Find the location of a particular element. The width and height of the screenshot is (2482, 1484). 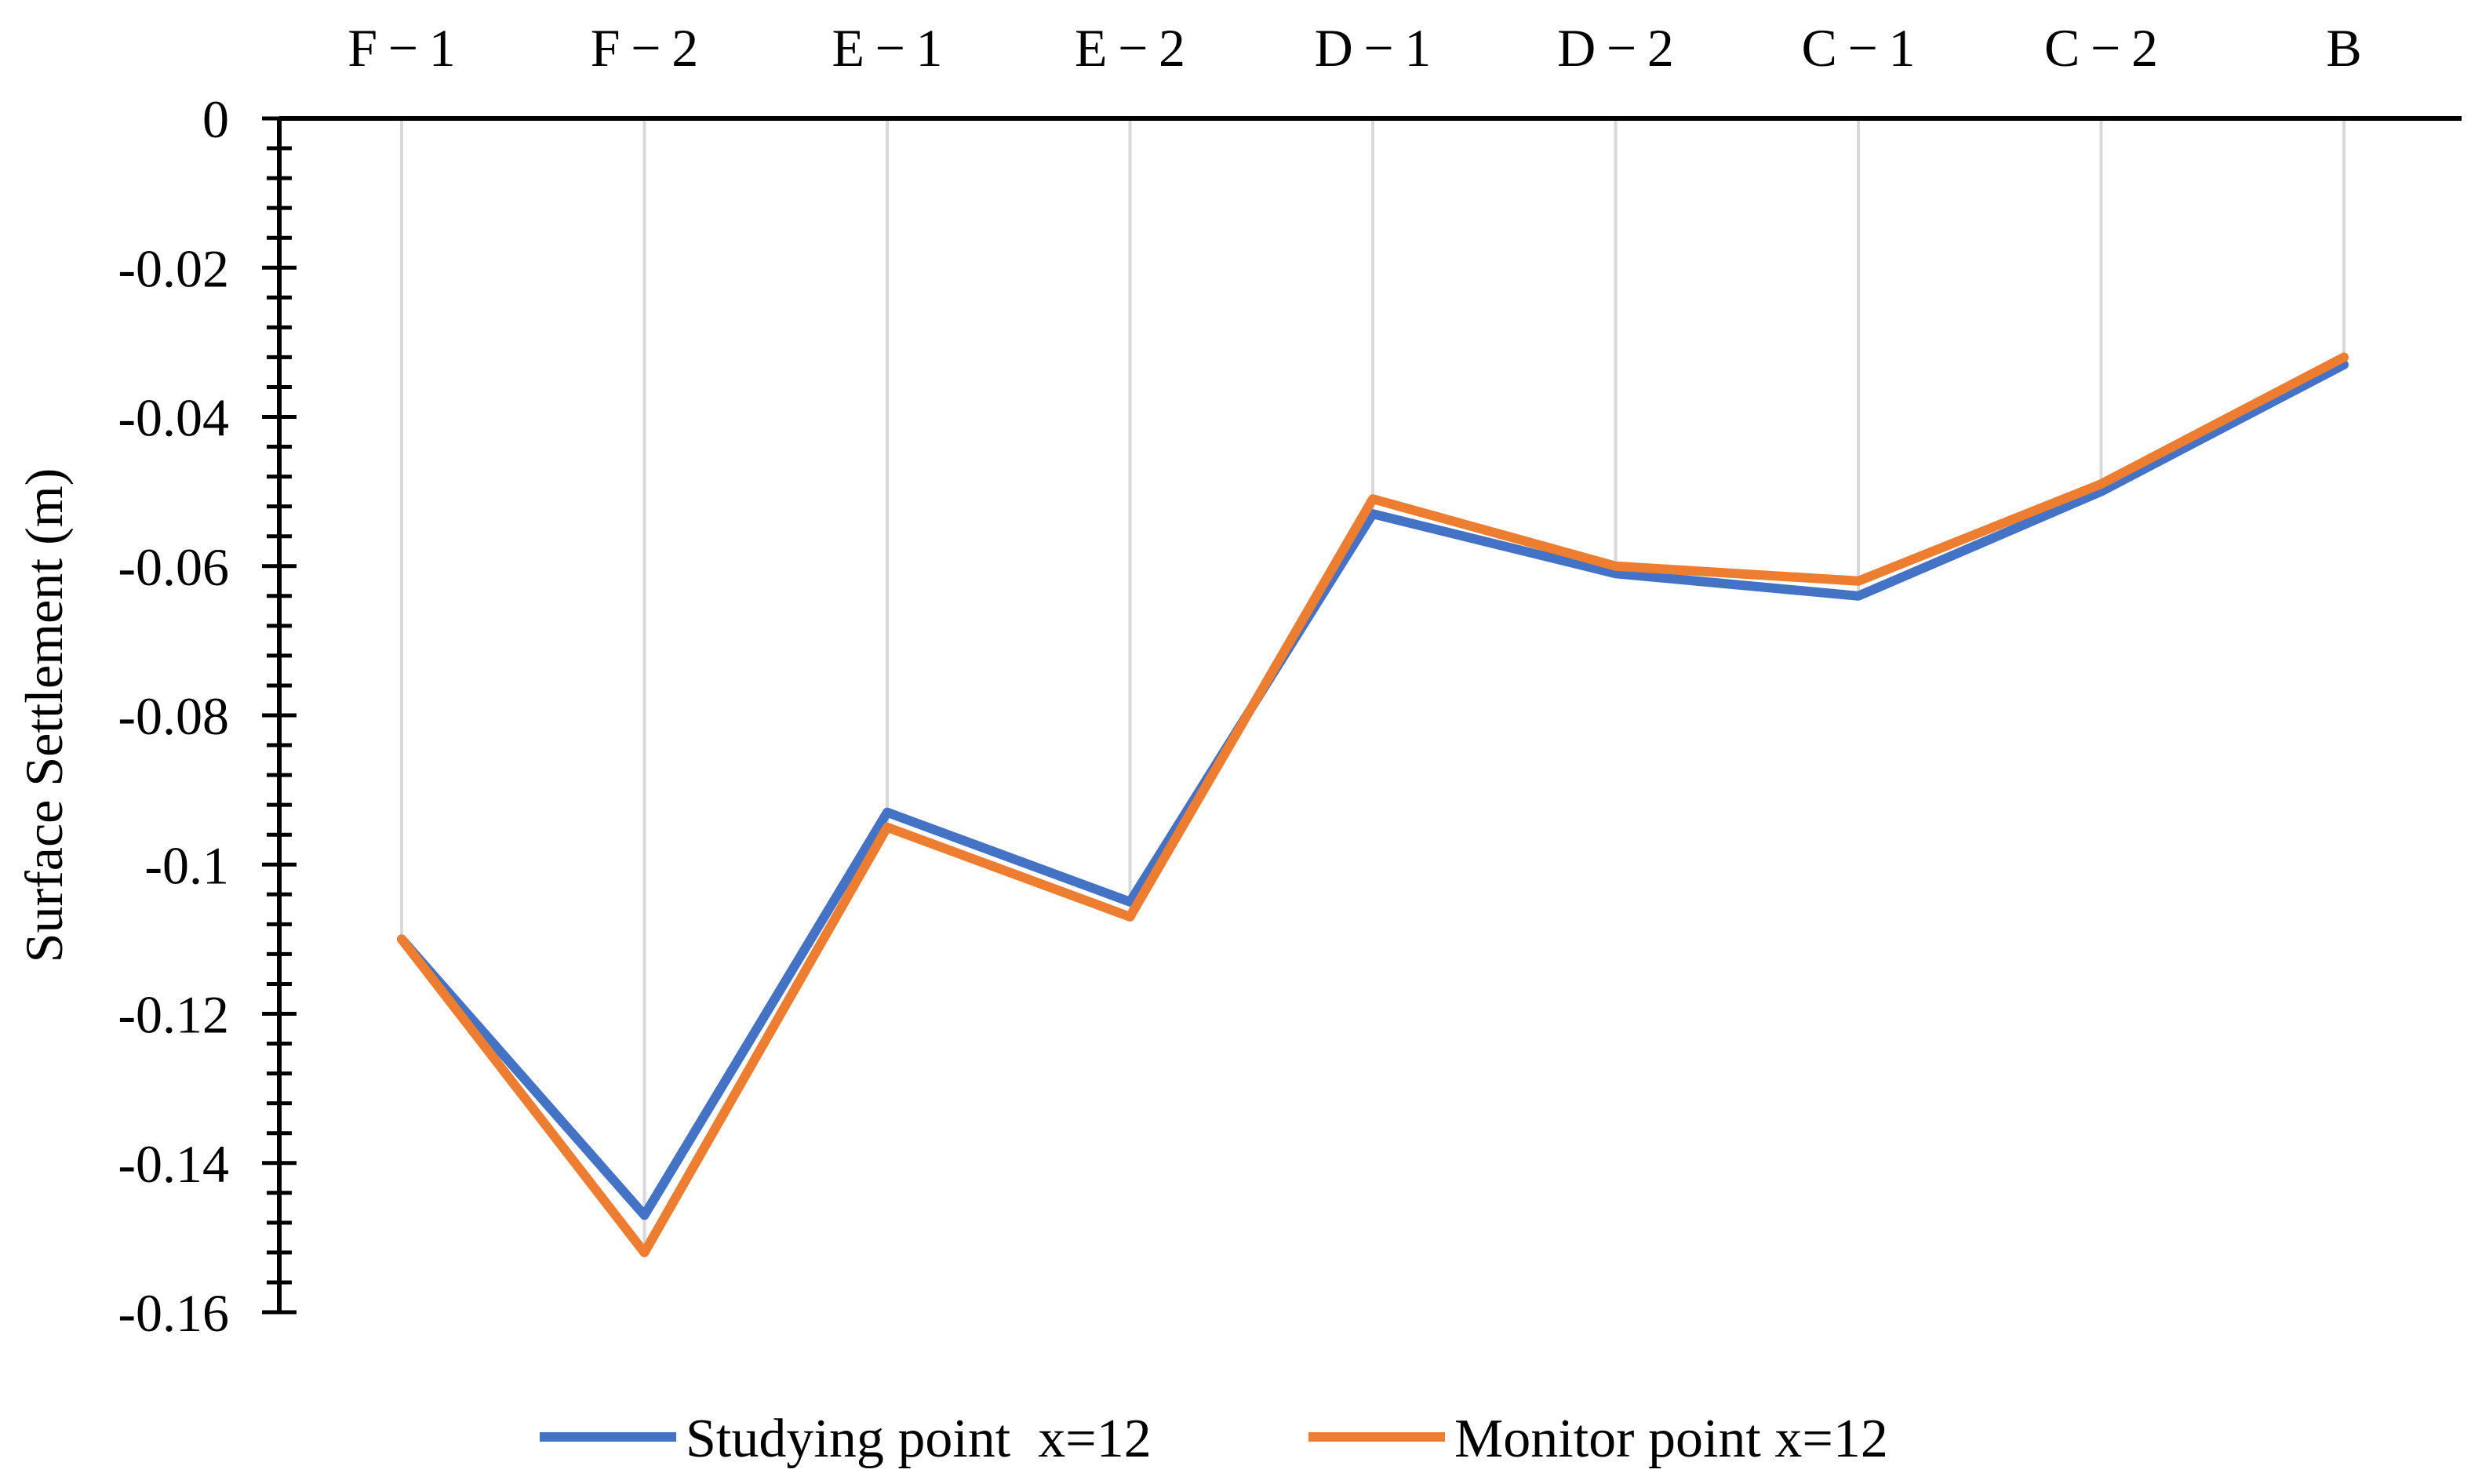

x-tick-label: D − 2 is located at coordinates (1616, 48).